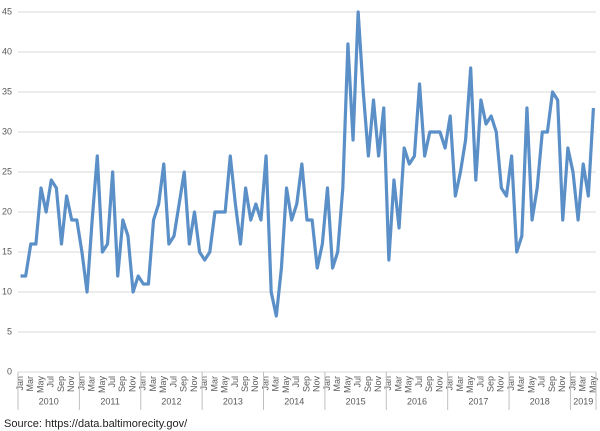  Describe the element at coordinates (109, 401) in the screenshot. I see `year-label: 2011` at that location.